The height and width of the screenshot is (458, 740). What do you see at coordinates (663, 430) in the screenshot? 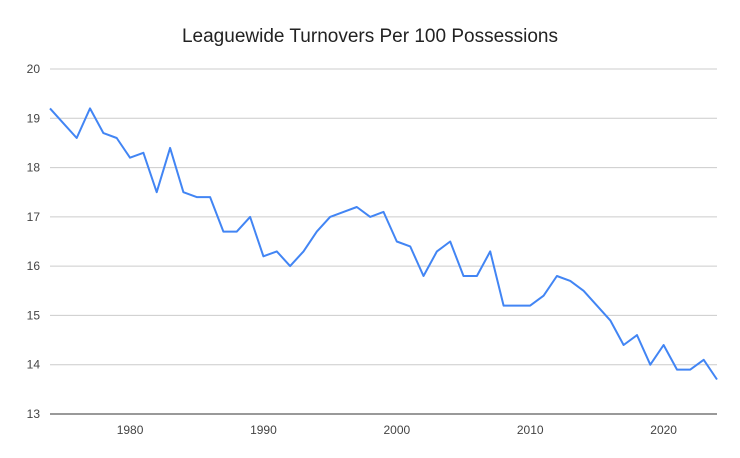
I see `x-tick-label: 2020` at bounding box center [663, 430].